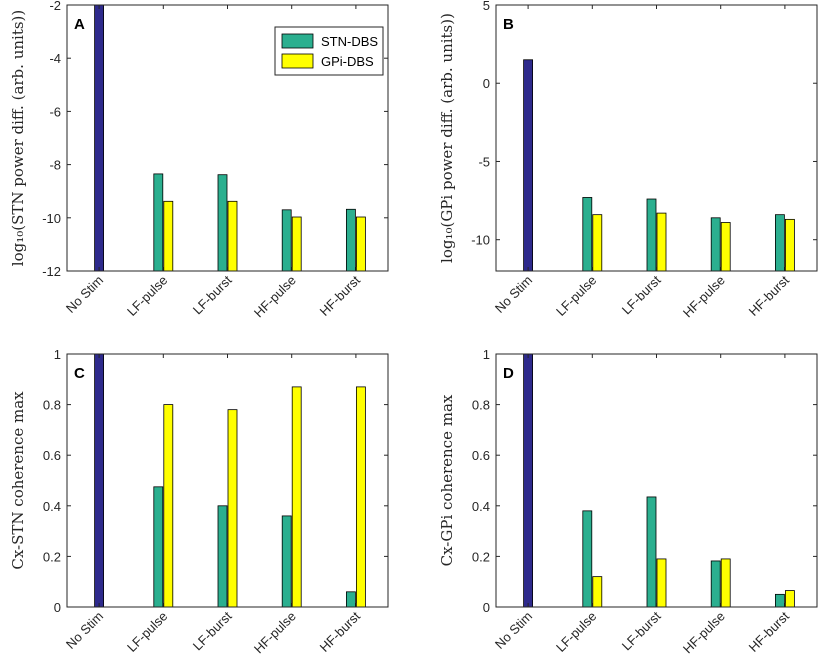 This screenshot has height=665, width=829. I want to click on panel-label: B, so click(508, 24).